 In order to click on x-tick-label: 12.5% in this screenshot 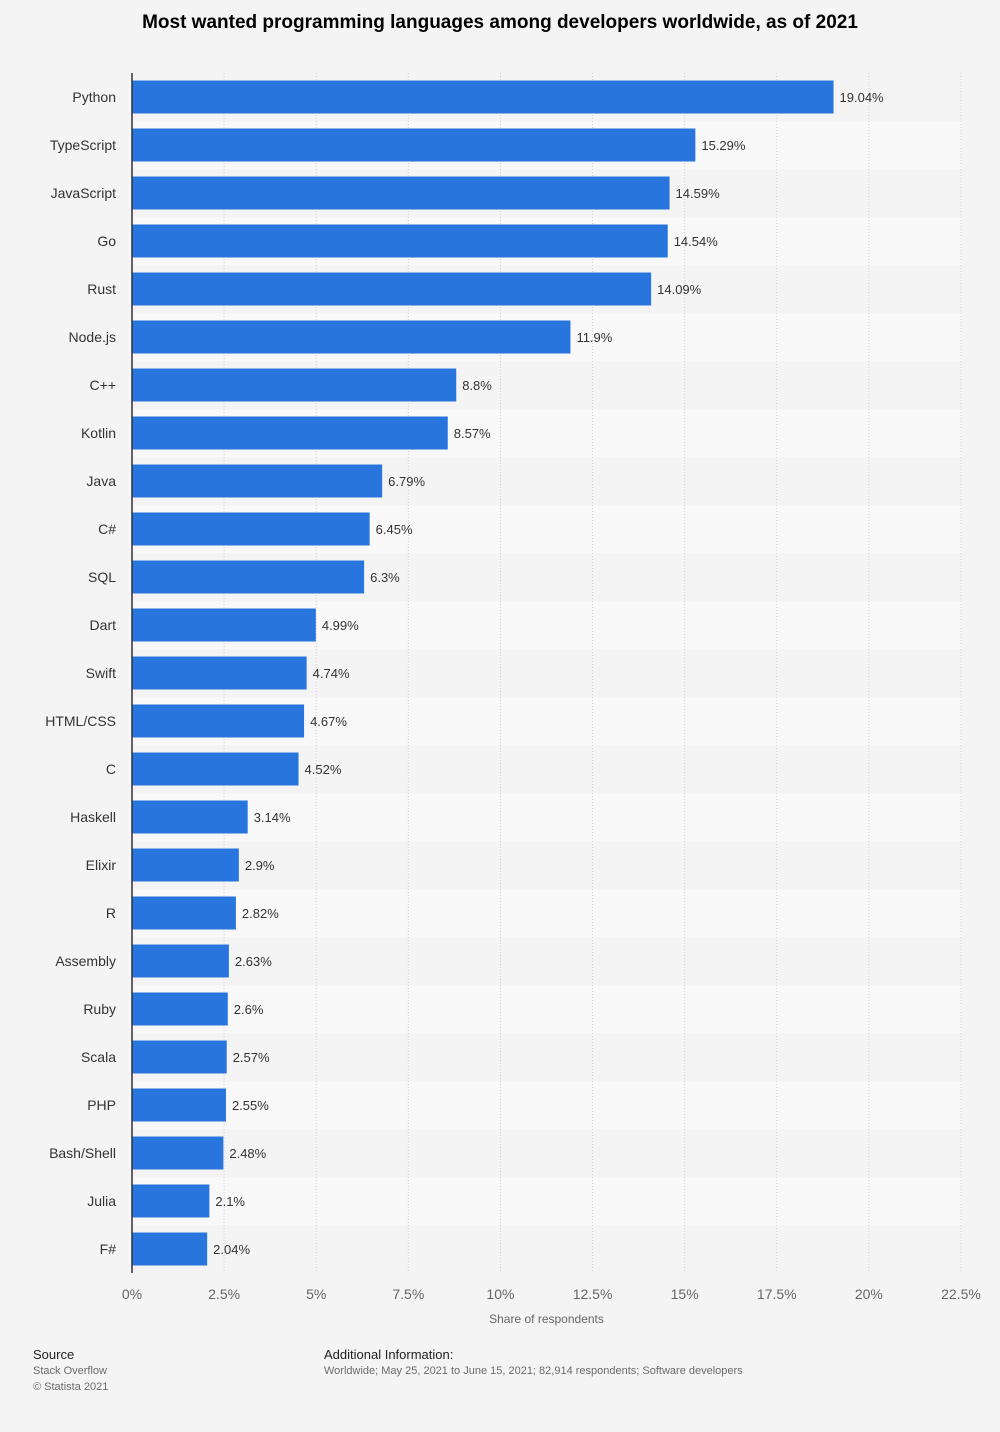, I will do `click(593, 1294)`.